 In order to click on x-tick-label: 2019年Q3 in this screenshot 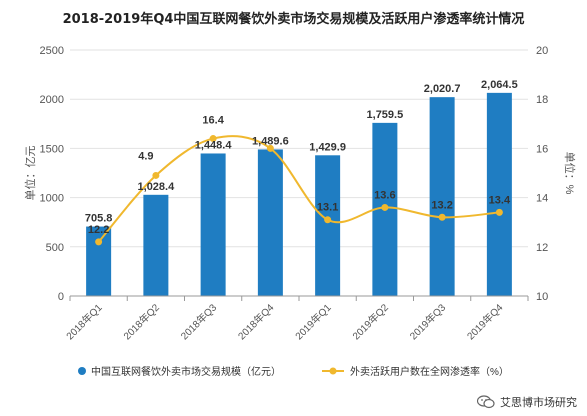, I will do `click(428, 322)`.